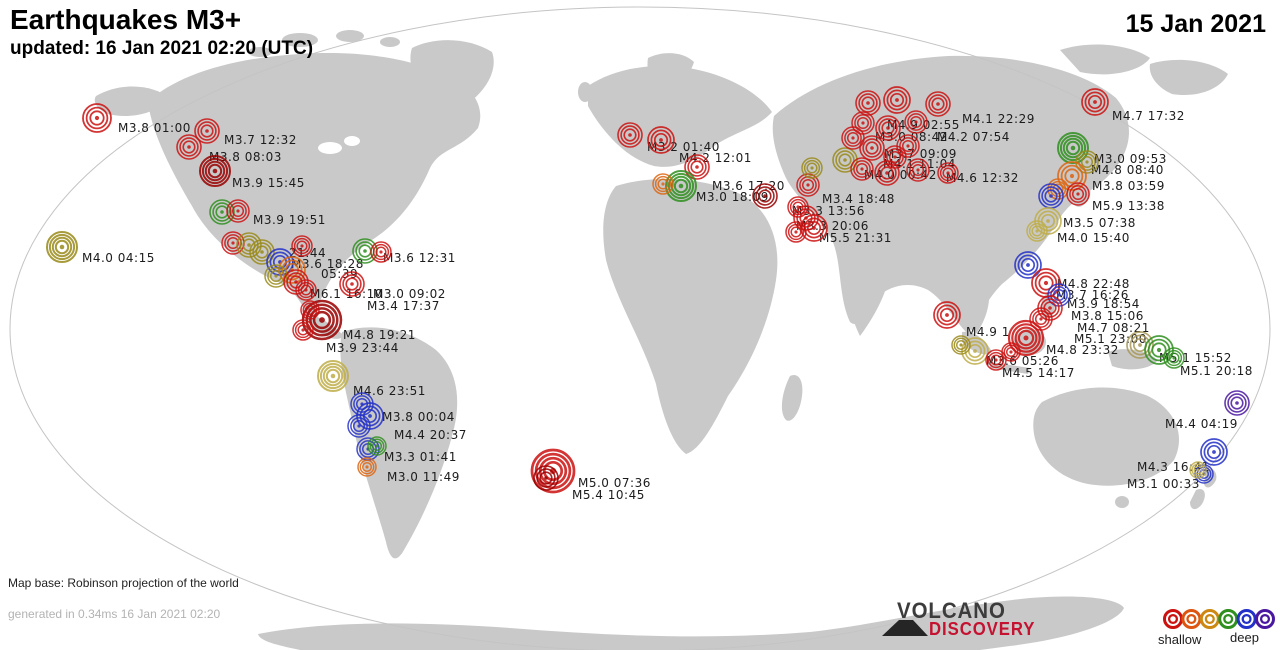 The image size is (1280, 650). Describe the element at coordinates (339, 145) in the screenshot. I see `lakes` at that location.